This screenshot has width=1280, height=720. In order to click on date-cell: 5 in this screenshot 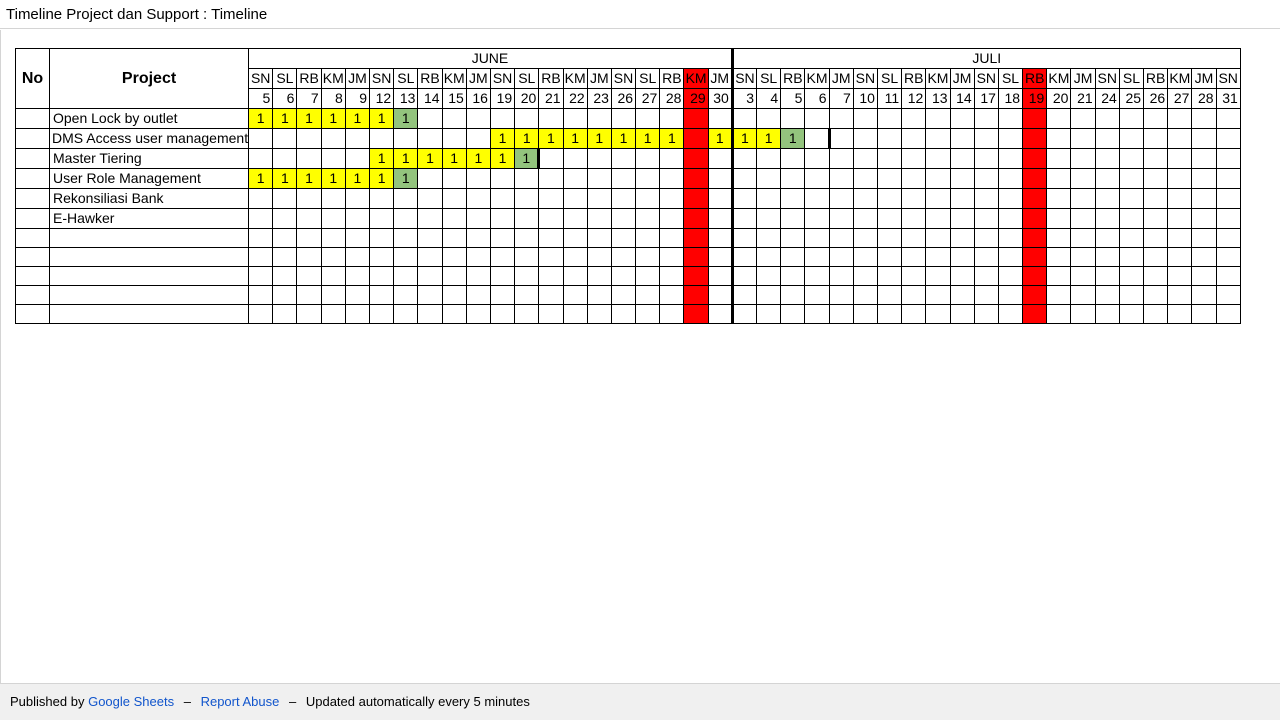, I will do `click(261, 98)`.